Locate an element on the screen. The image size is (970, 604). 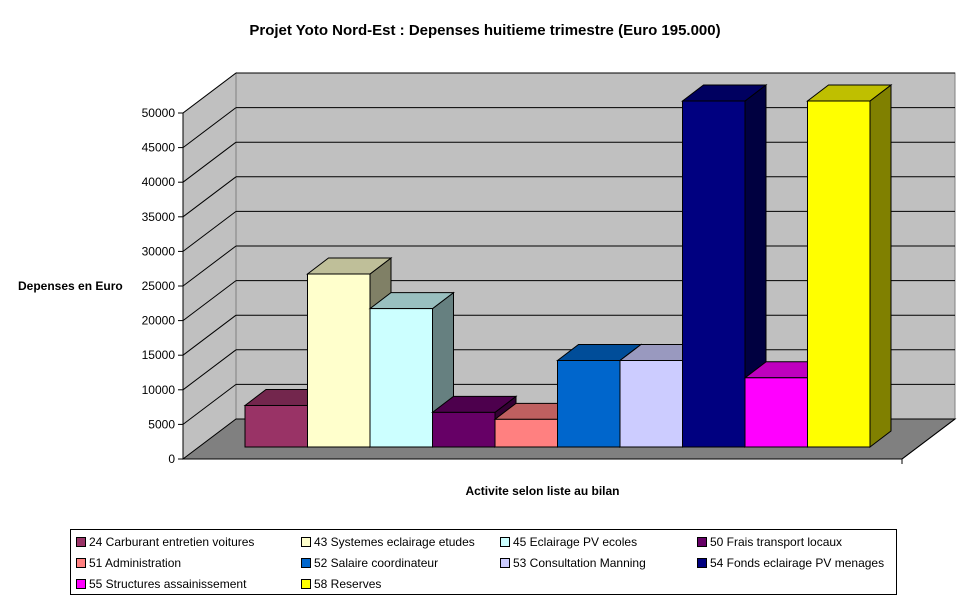
legend-label: 53 Consultation Manning is located at coordinates (579, 563).